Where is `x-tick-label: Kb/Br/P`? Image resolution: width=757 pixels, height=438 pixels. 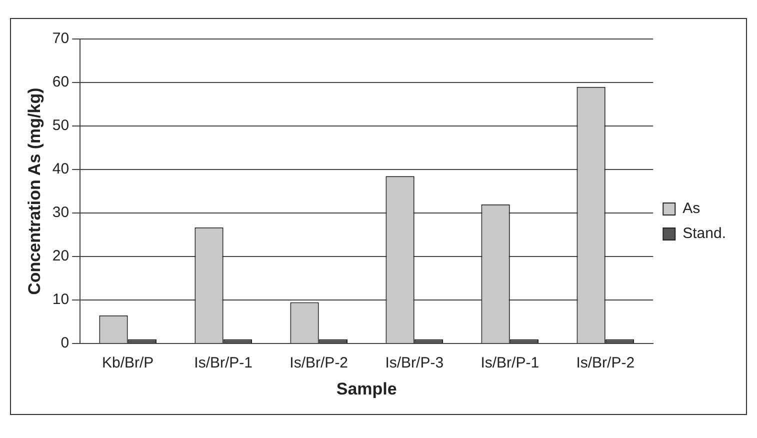 x-tick-label: Kb/Br/P is located at coordinates (128, 363).